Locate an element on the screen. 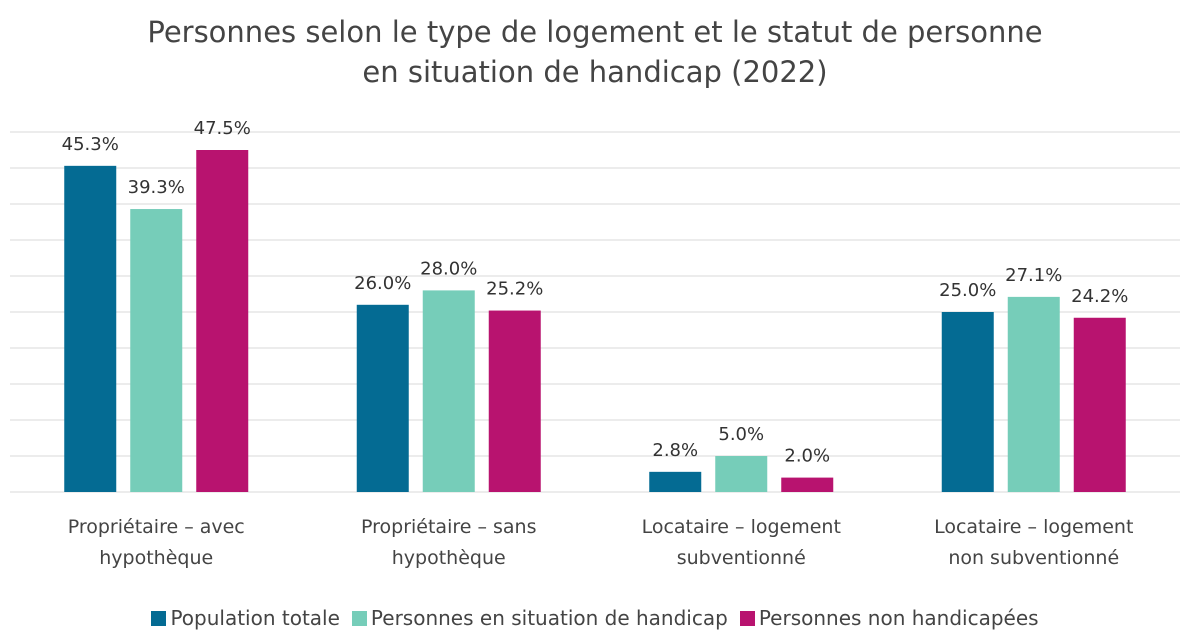 The width and height of the screenshot is (1190, 636). legend-item: Population totale is located at coordinates (245, 618).